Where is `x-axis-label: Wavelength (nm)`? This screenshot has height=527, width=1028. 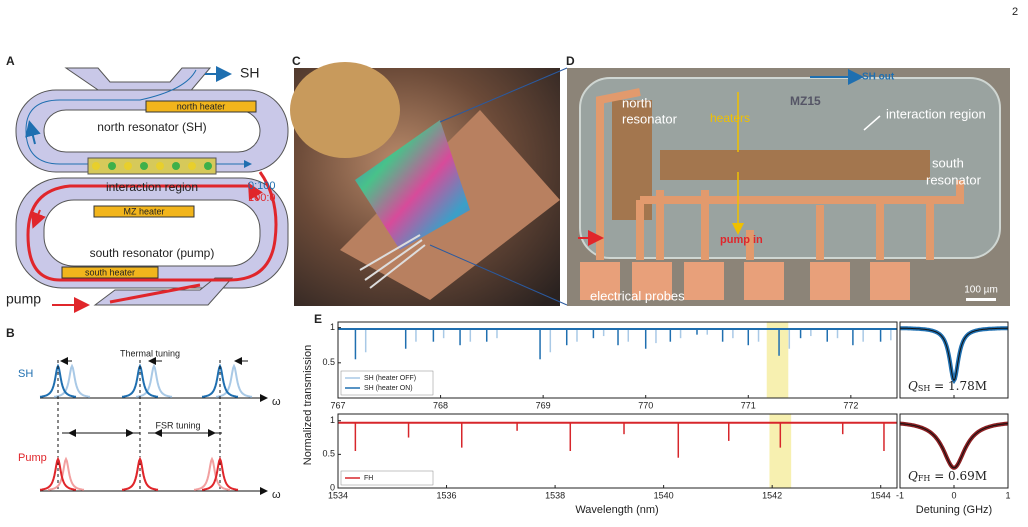 x-axis-label: Wavelength (nm) is located at coordinates (616, 510).